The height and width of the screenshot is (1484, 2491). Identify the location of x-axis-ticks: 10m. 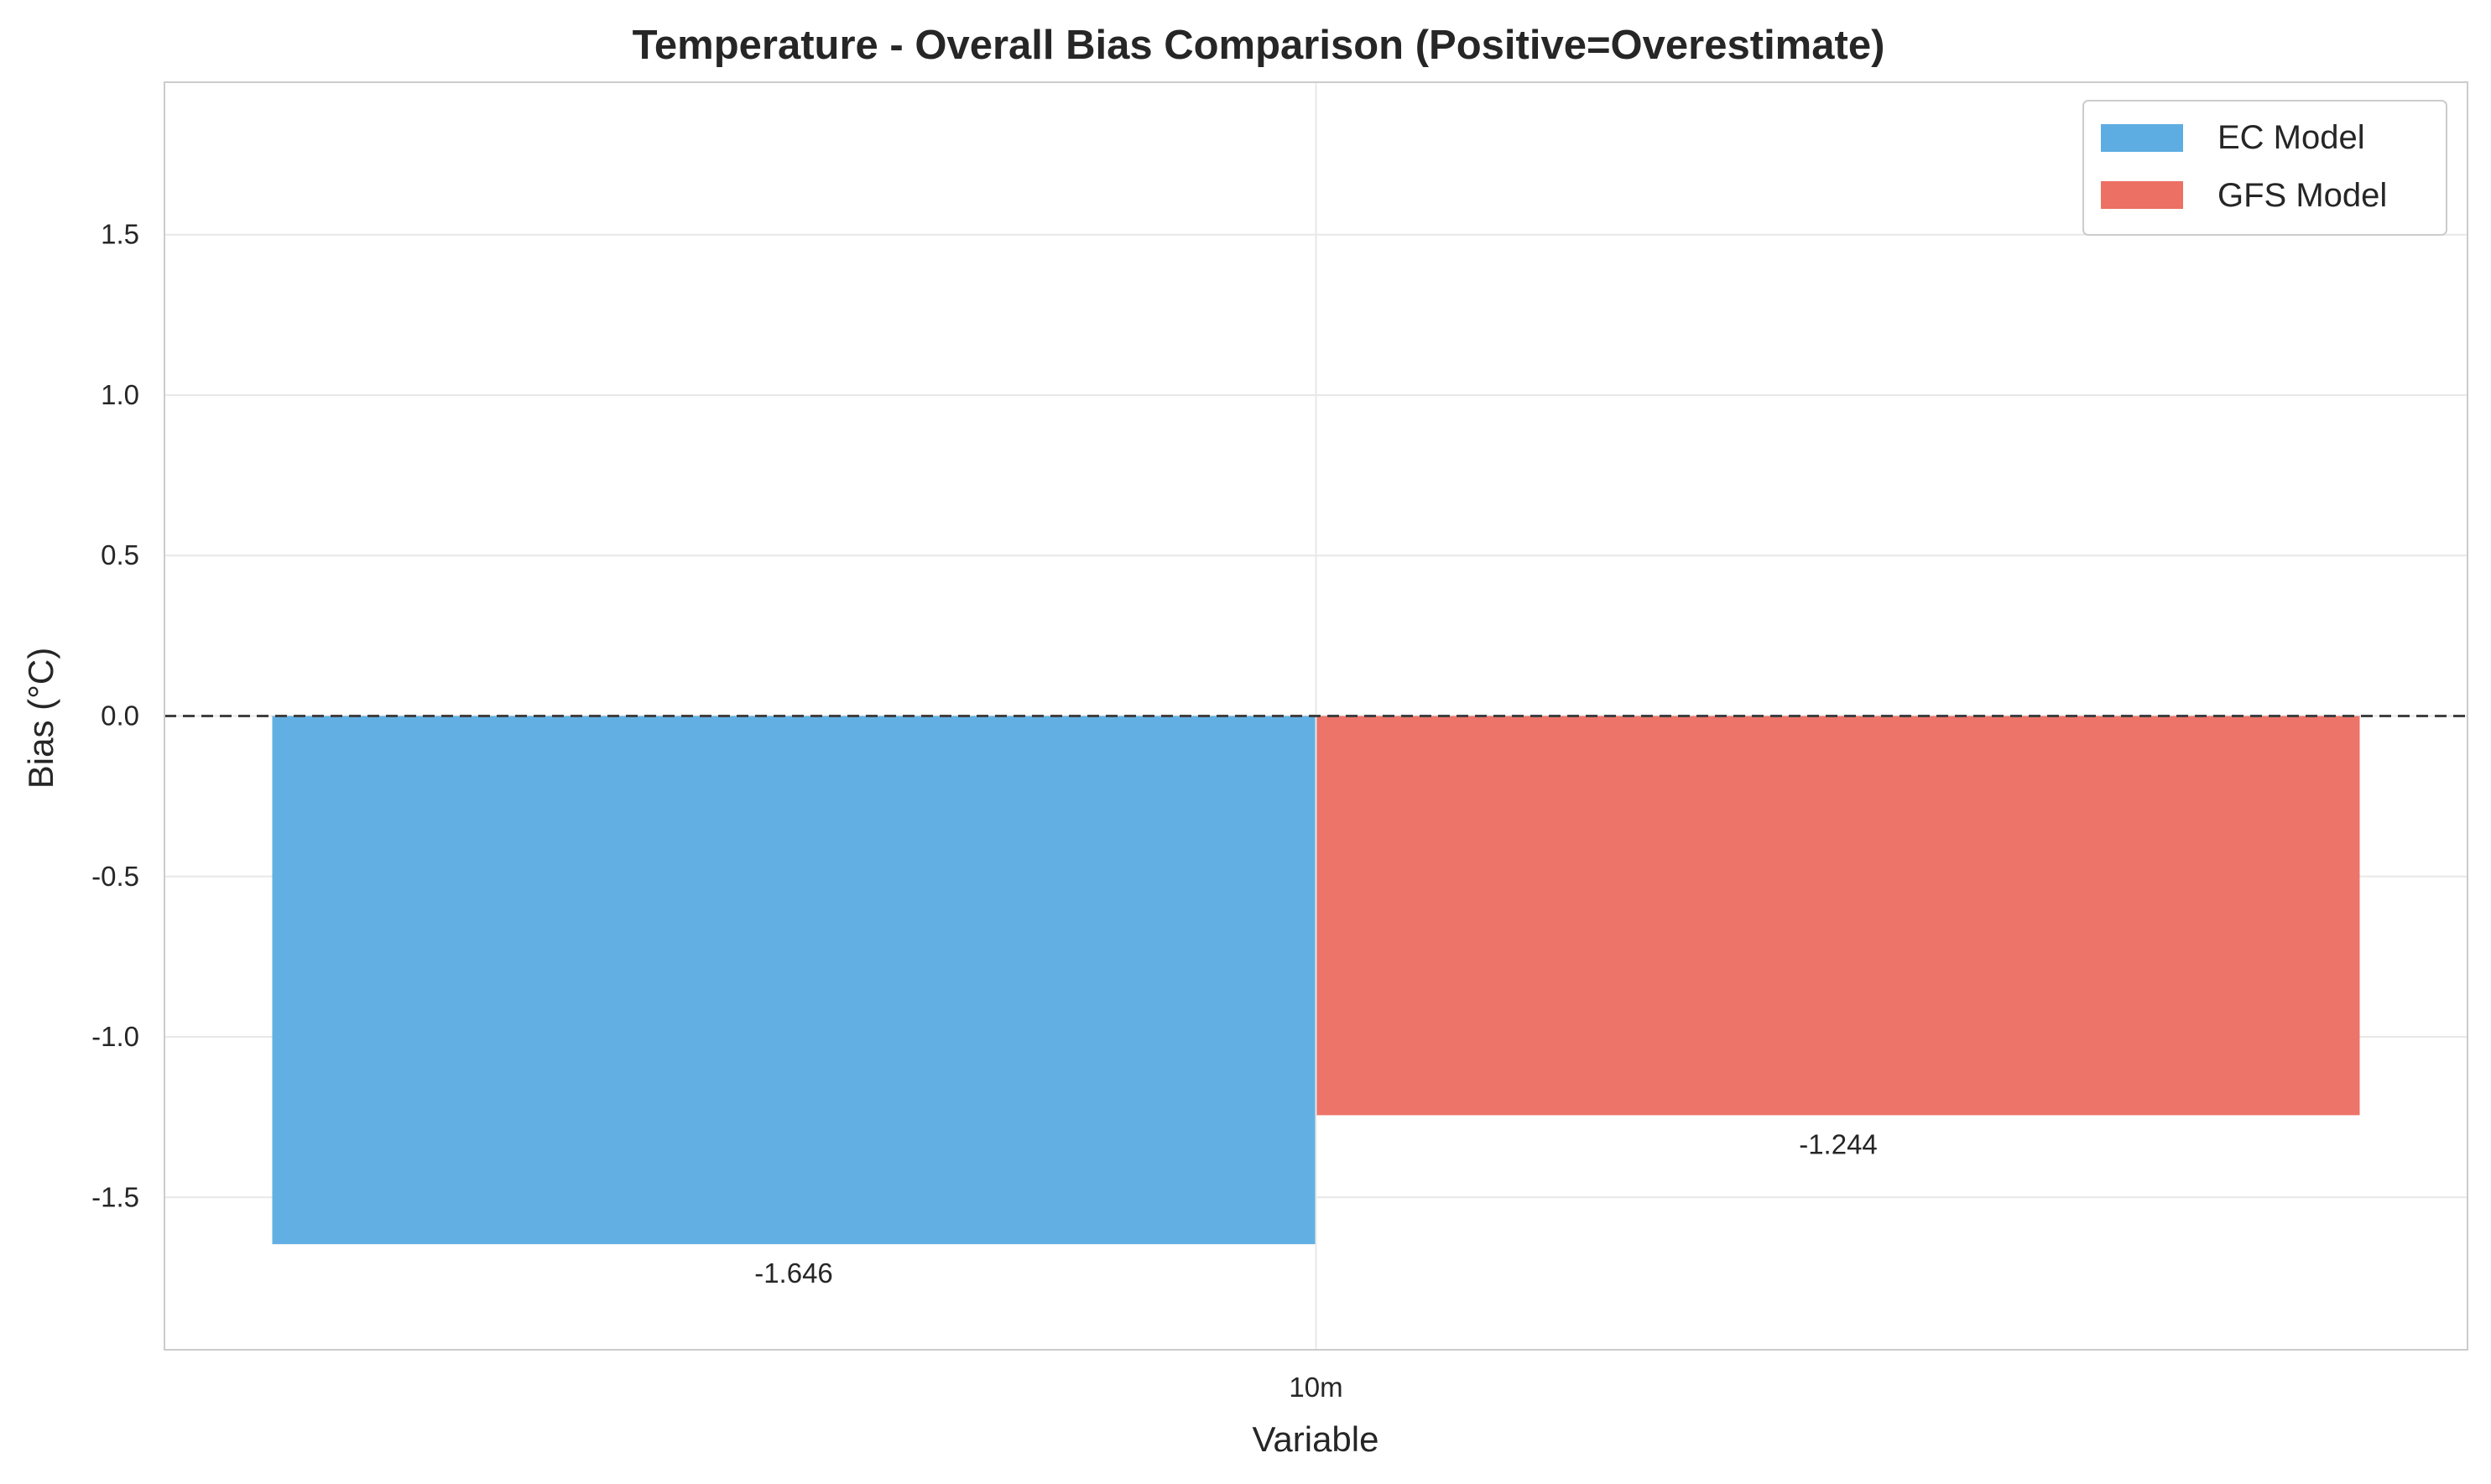
(1315, 1387).